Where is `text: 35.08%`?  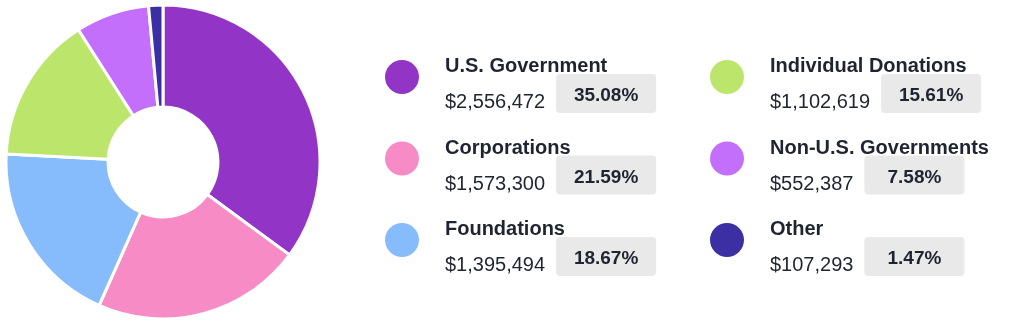 text: 35.08% is located at coordinates (606, 94).